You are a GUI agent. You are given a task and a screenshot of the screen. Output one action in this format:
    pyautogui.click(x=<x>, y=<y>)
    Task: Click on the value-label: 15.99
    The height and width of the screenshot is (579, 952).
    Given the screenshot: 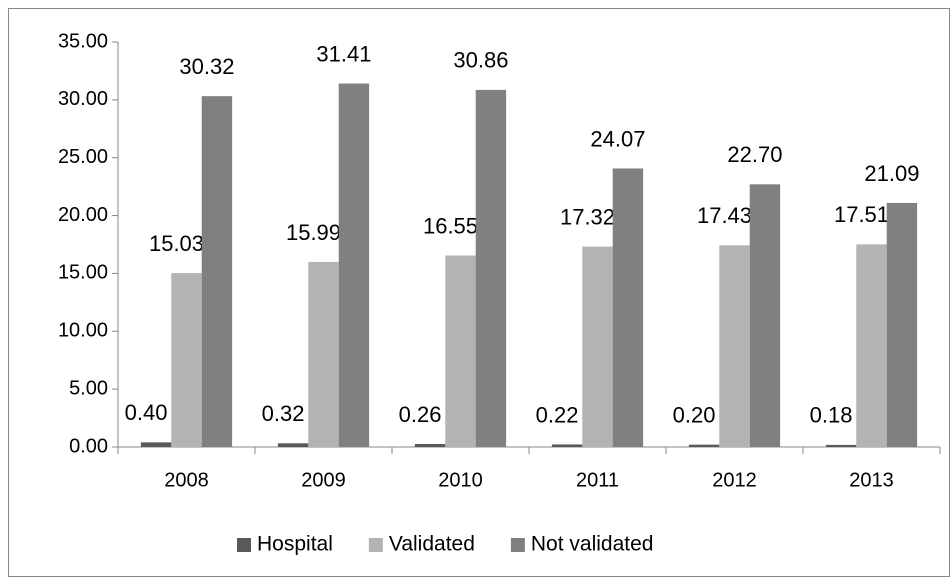 What is the action you would take?
    pyautogui.click(x=313, y=232)
    